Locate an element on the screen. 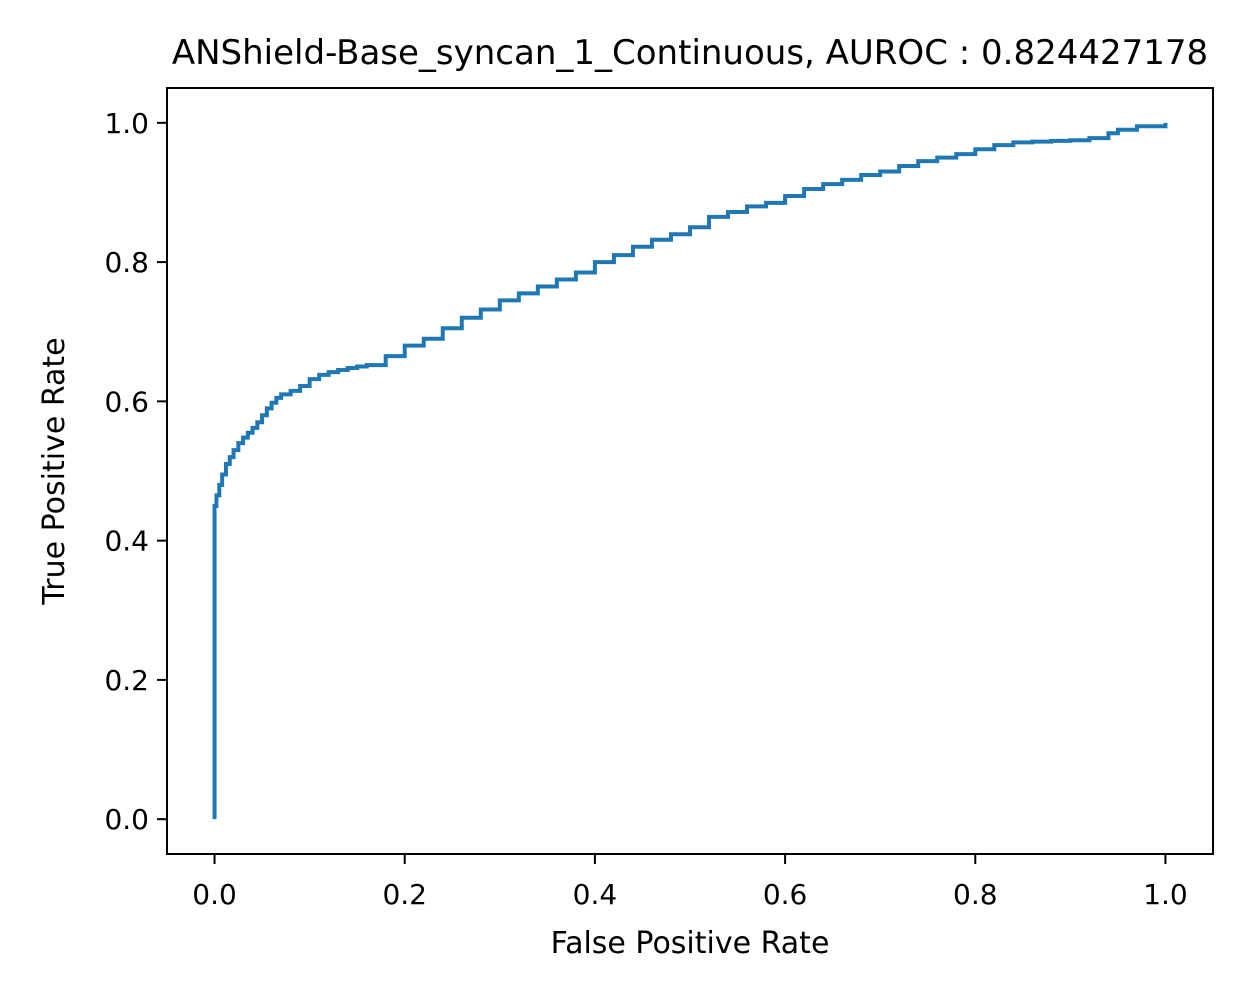  x-tick-label: 0.4 is located at coordinates (595, 894).